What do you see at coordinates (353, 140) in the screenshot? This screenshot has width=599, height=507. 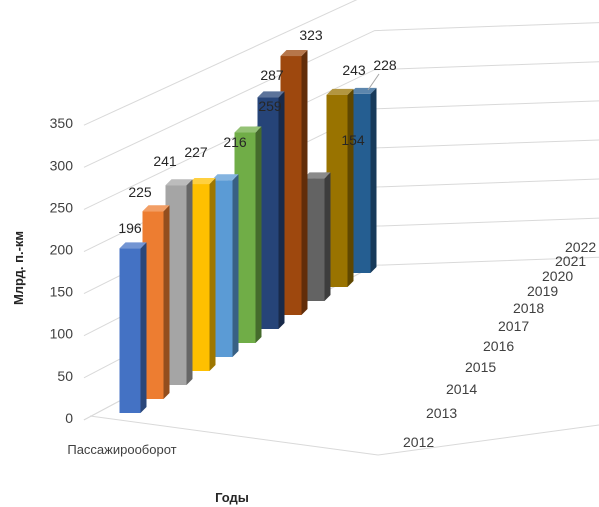 I see `data-label-2020: 154` at bounding box center [353, 140].